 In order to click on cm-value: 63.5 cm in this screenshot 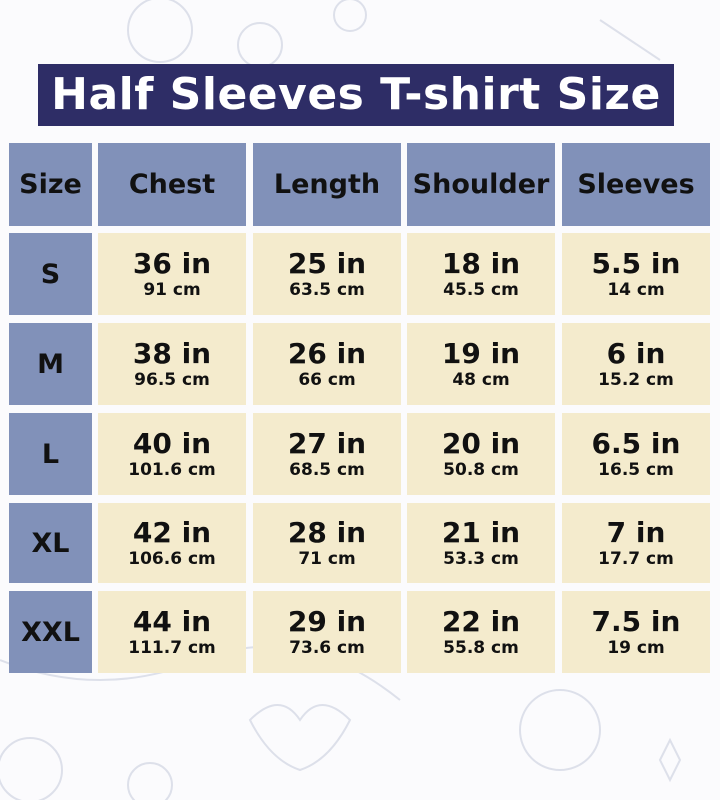, I will do `click(327, 290)`.